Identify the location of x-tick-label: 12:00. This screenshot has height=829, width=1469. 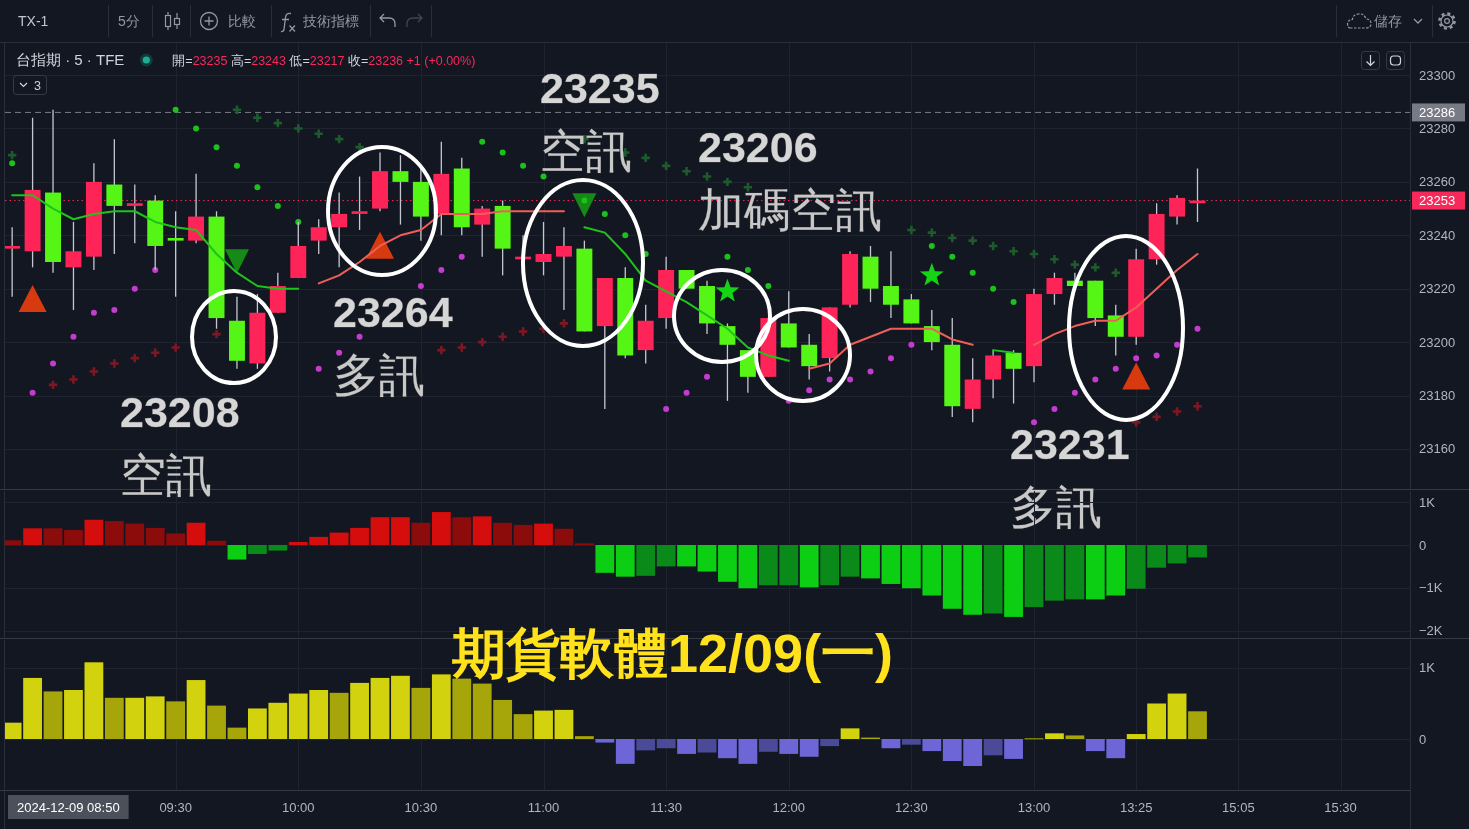
(789, 807).